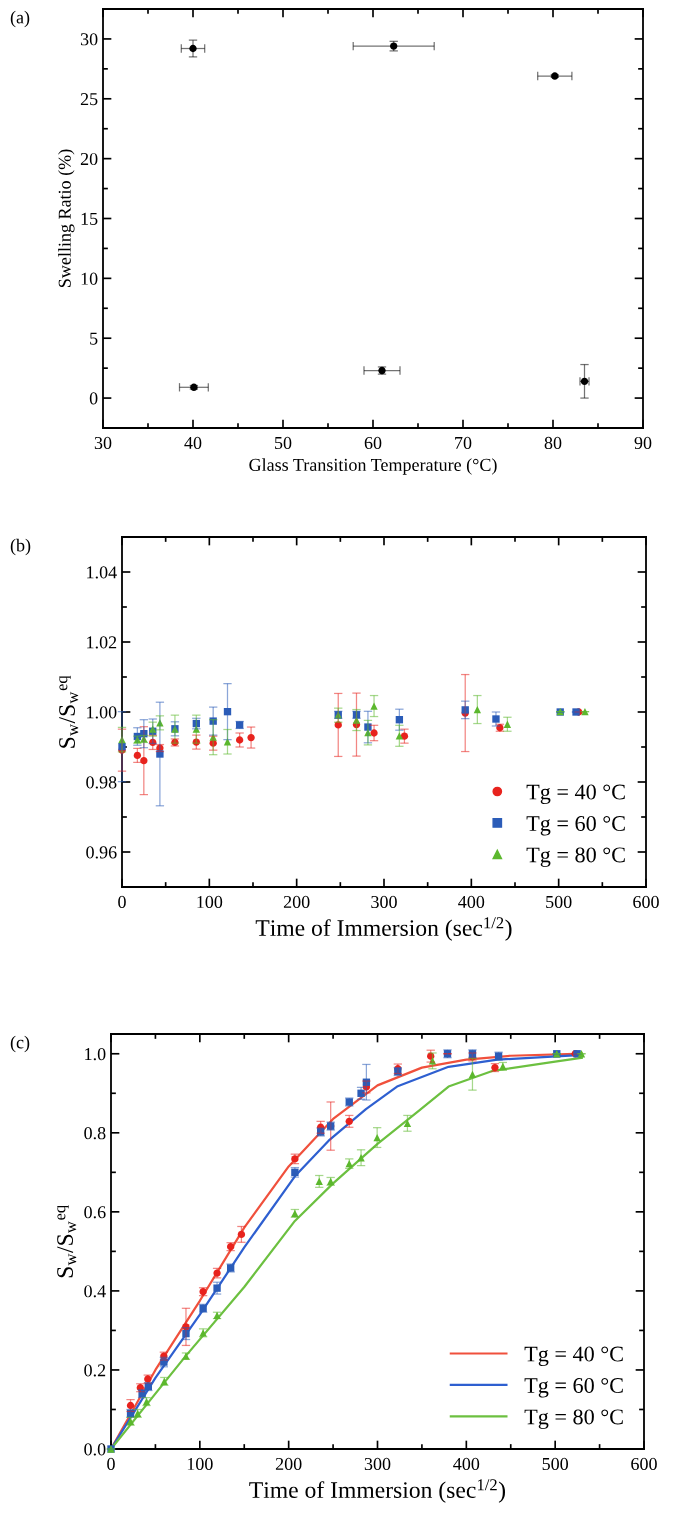 This screenshot has width=678, height=1526. Describe the element at coordinates (95, 1291) in the screenshot. I see `y-tick-label: 0.4` at that location.